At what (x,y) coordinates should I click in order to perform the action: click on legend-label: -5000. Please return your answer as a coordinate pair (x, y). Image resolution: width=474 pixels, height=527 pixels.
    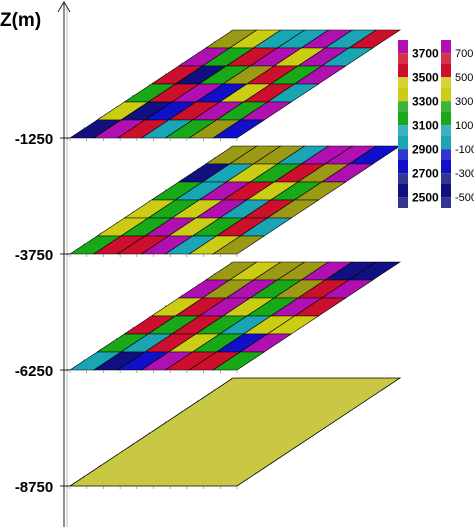
    Looking at the image, I should click on (464, 198).